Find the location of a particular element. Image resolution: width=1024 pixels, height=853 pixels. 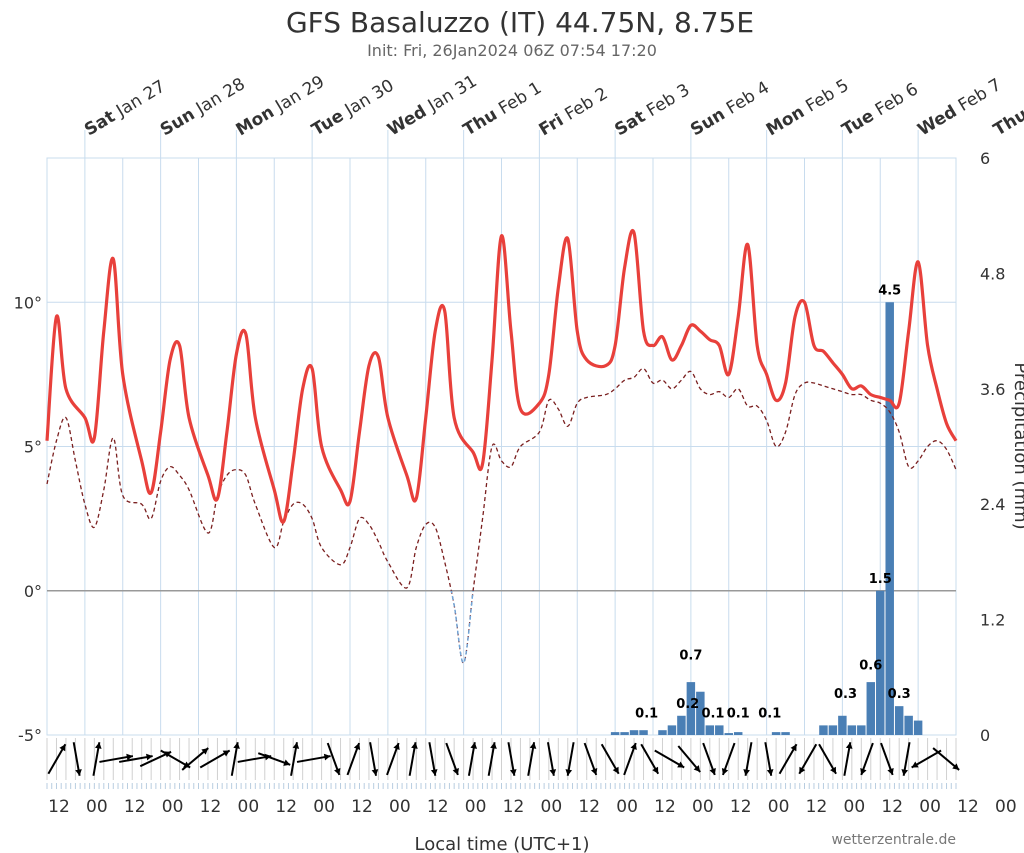

day-label: Sun Jan 28 is located at coordinates (203, 107).